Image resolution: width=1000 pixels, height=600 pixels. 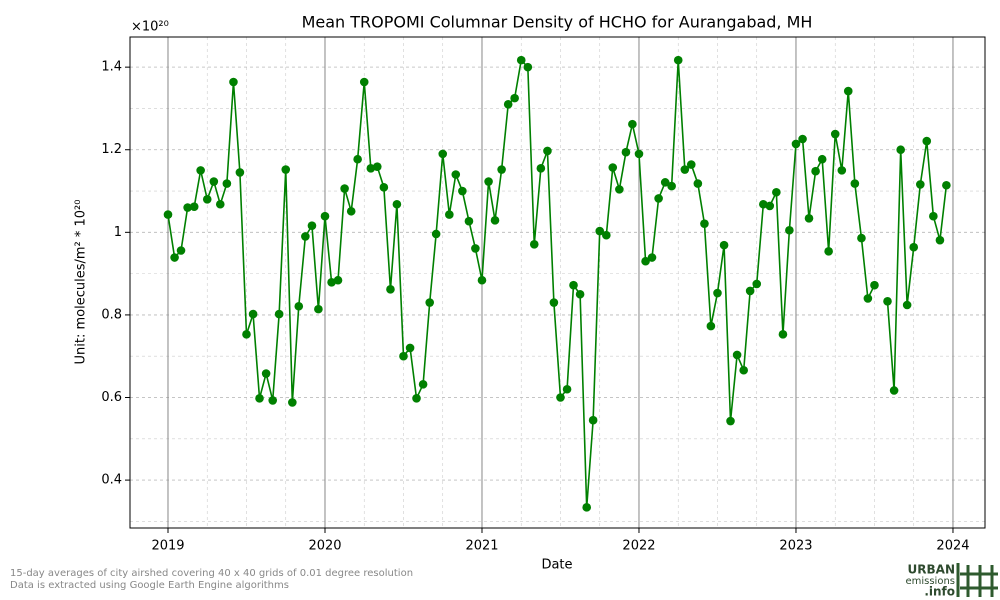 What do you see at coordinates (81, 282) in the screenshot?
I see `y-axis-label: Unit: molecules/m² * 10²⁰` at bounding box center [81, 282].